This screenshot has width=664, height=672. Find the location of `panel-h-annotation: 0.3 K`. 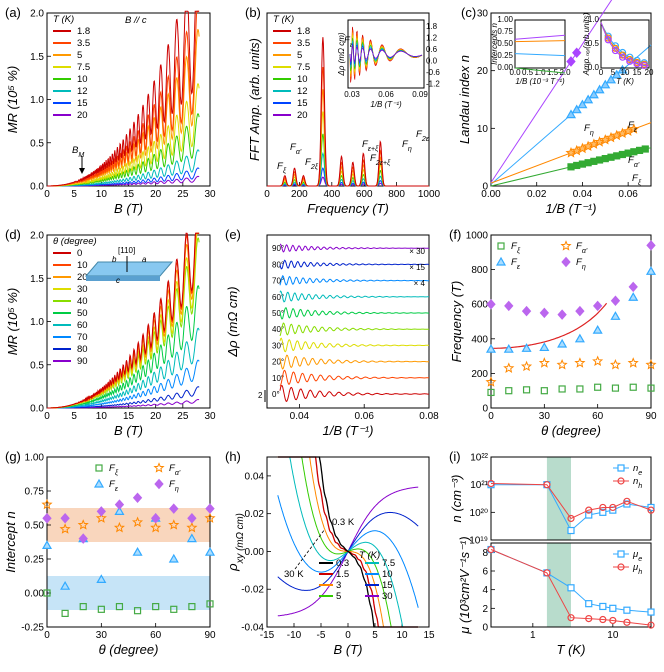

panel-h-annotation: 0.3 K is located at coordinates (343, 522).